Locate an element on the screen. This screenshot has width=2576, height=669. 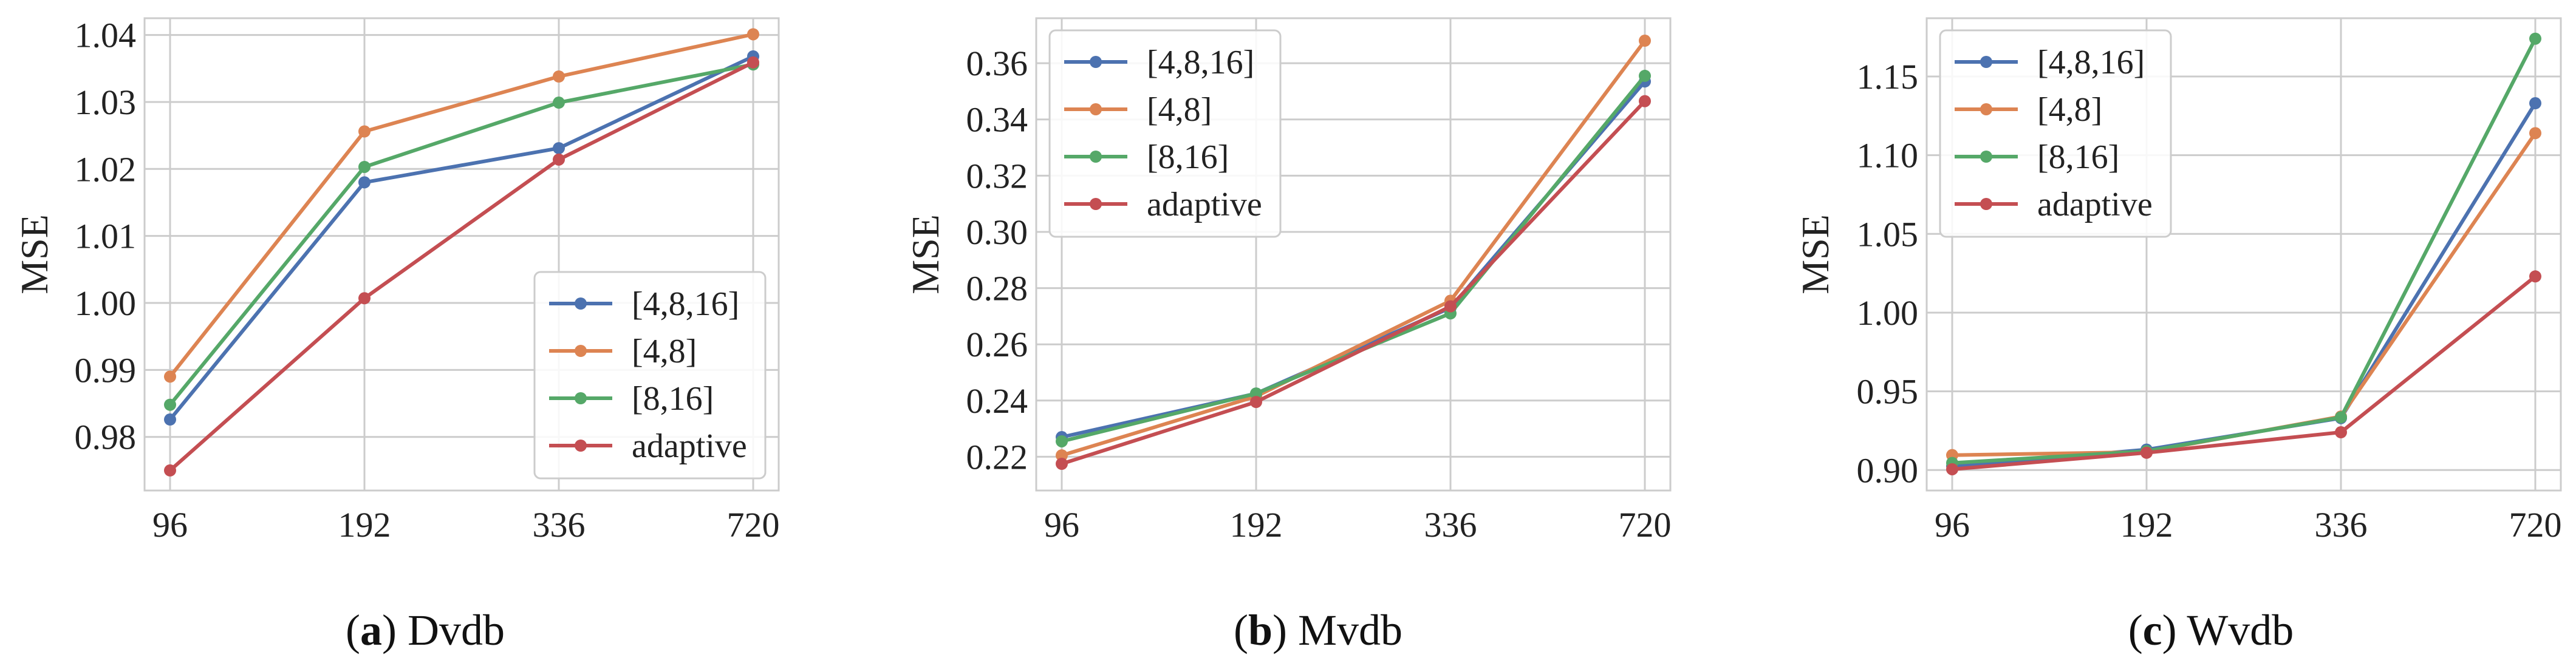
y-tick-label: 0.32 is located at coordinates (997, 175).